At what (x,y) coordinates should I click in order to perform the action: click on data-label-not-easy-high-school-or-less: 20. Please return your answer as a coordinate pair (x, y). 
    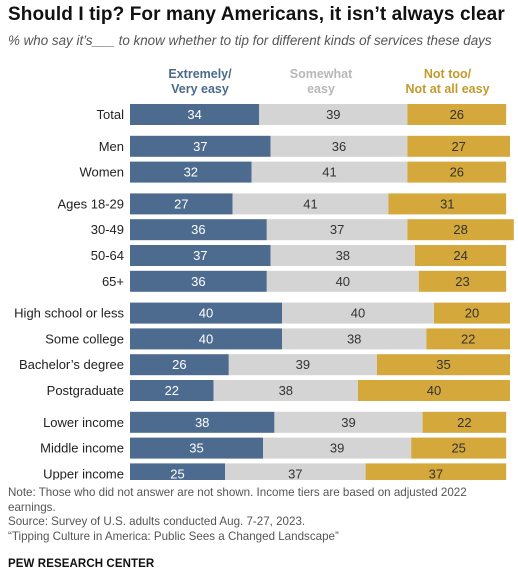
    Looking at the image, I should click on (472, 313).